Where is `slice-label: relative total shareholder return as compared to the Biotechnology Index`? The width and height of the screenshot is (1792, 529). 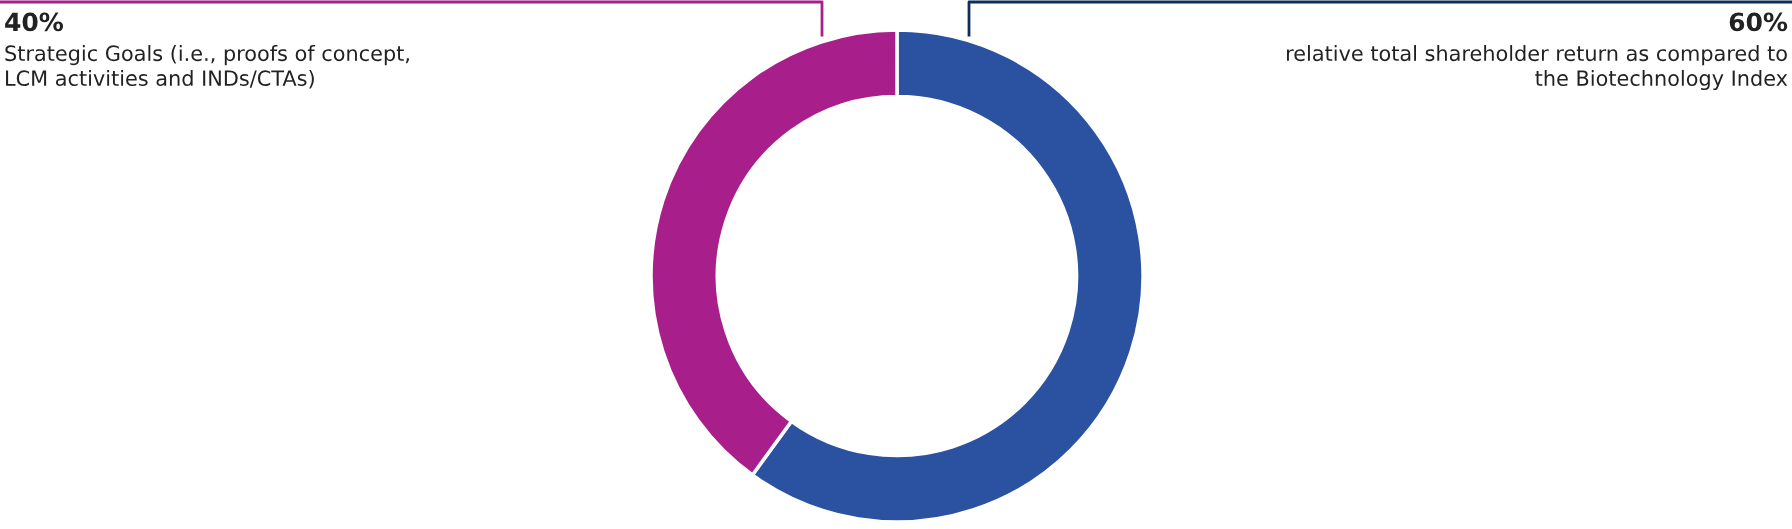
slice-label: relative total shareholder return as compared to the Biotechnology Index is located at coordinates (1537, 68).